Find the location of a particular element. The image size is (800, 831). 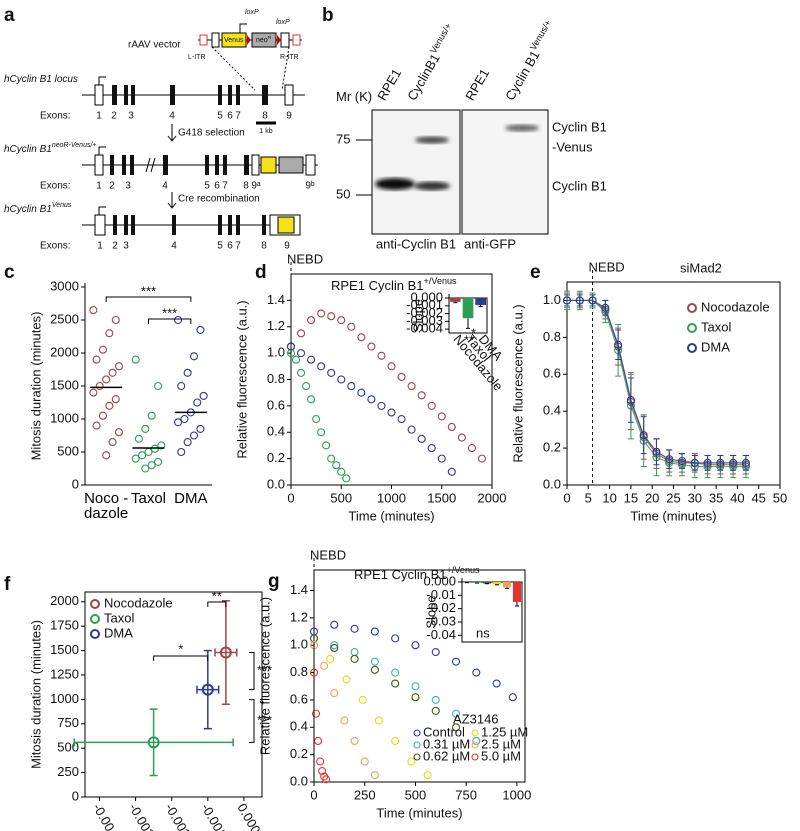

y-tick-label: 750 is located at coordinates (68, 722).